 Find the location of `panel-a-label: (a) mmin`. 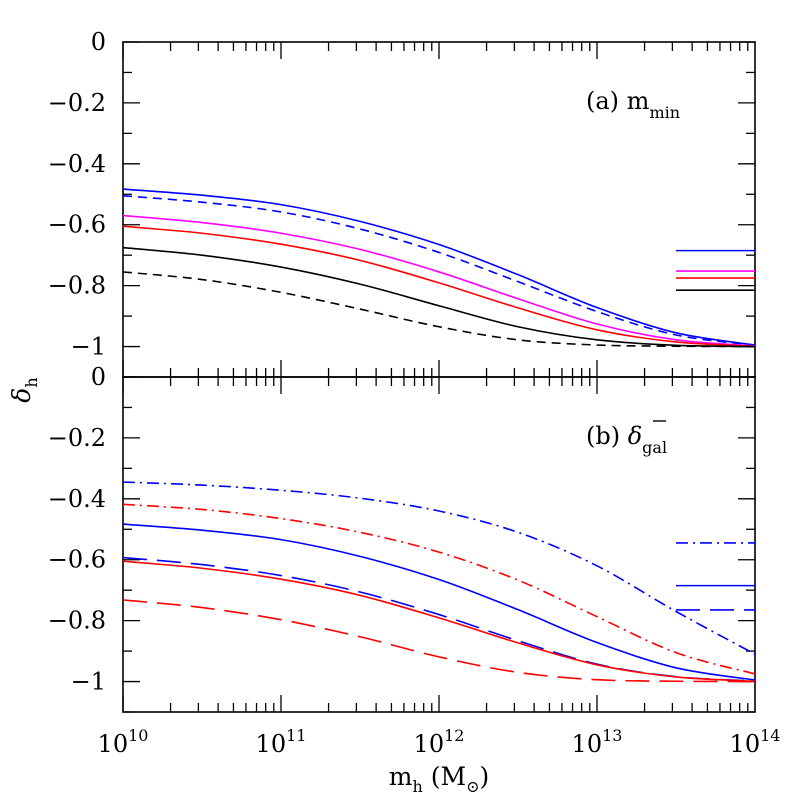

panel-a-label: (a) mmin is located at coordinates (633, 104).